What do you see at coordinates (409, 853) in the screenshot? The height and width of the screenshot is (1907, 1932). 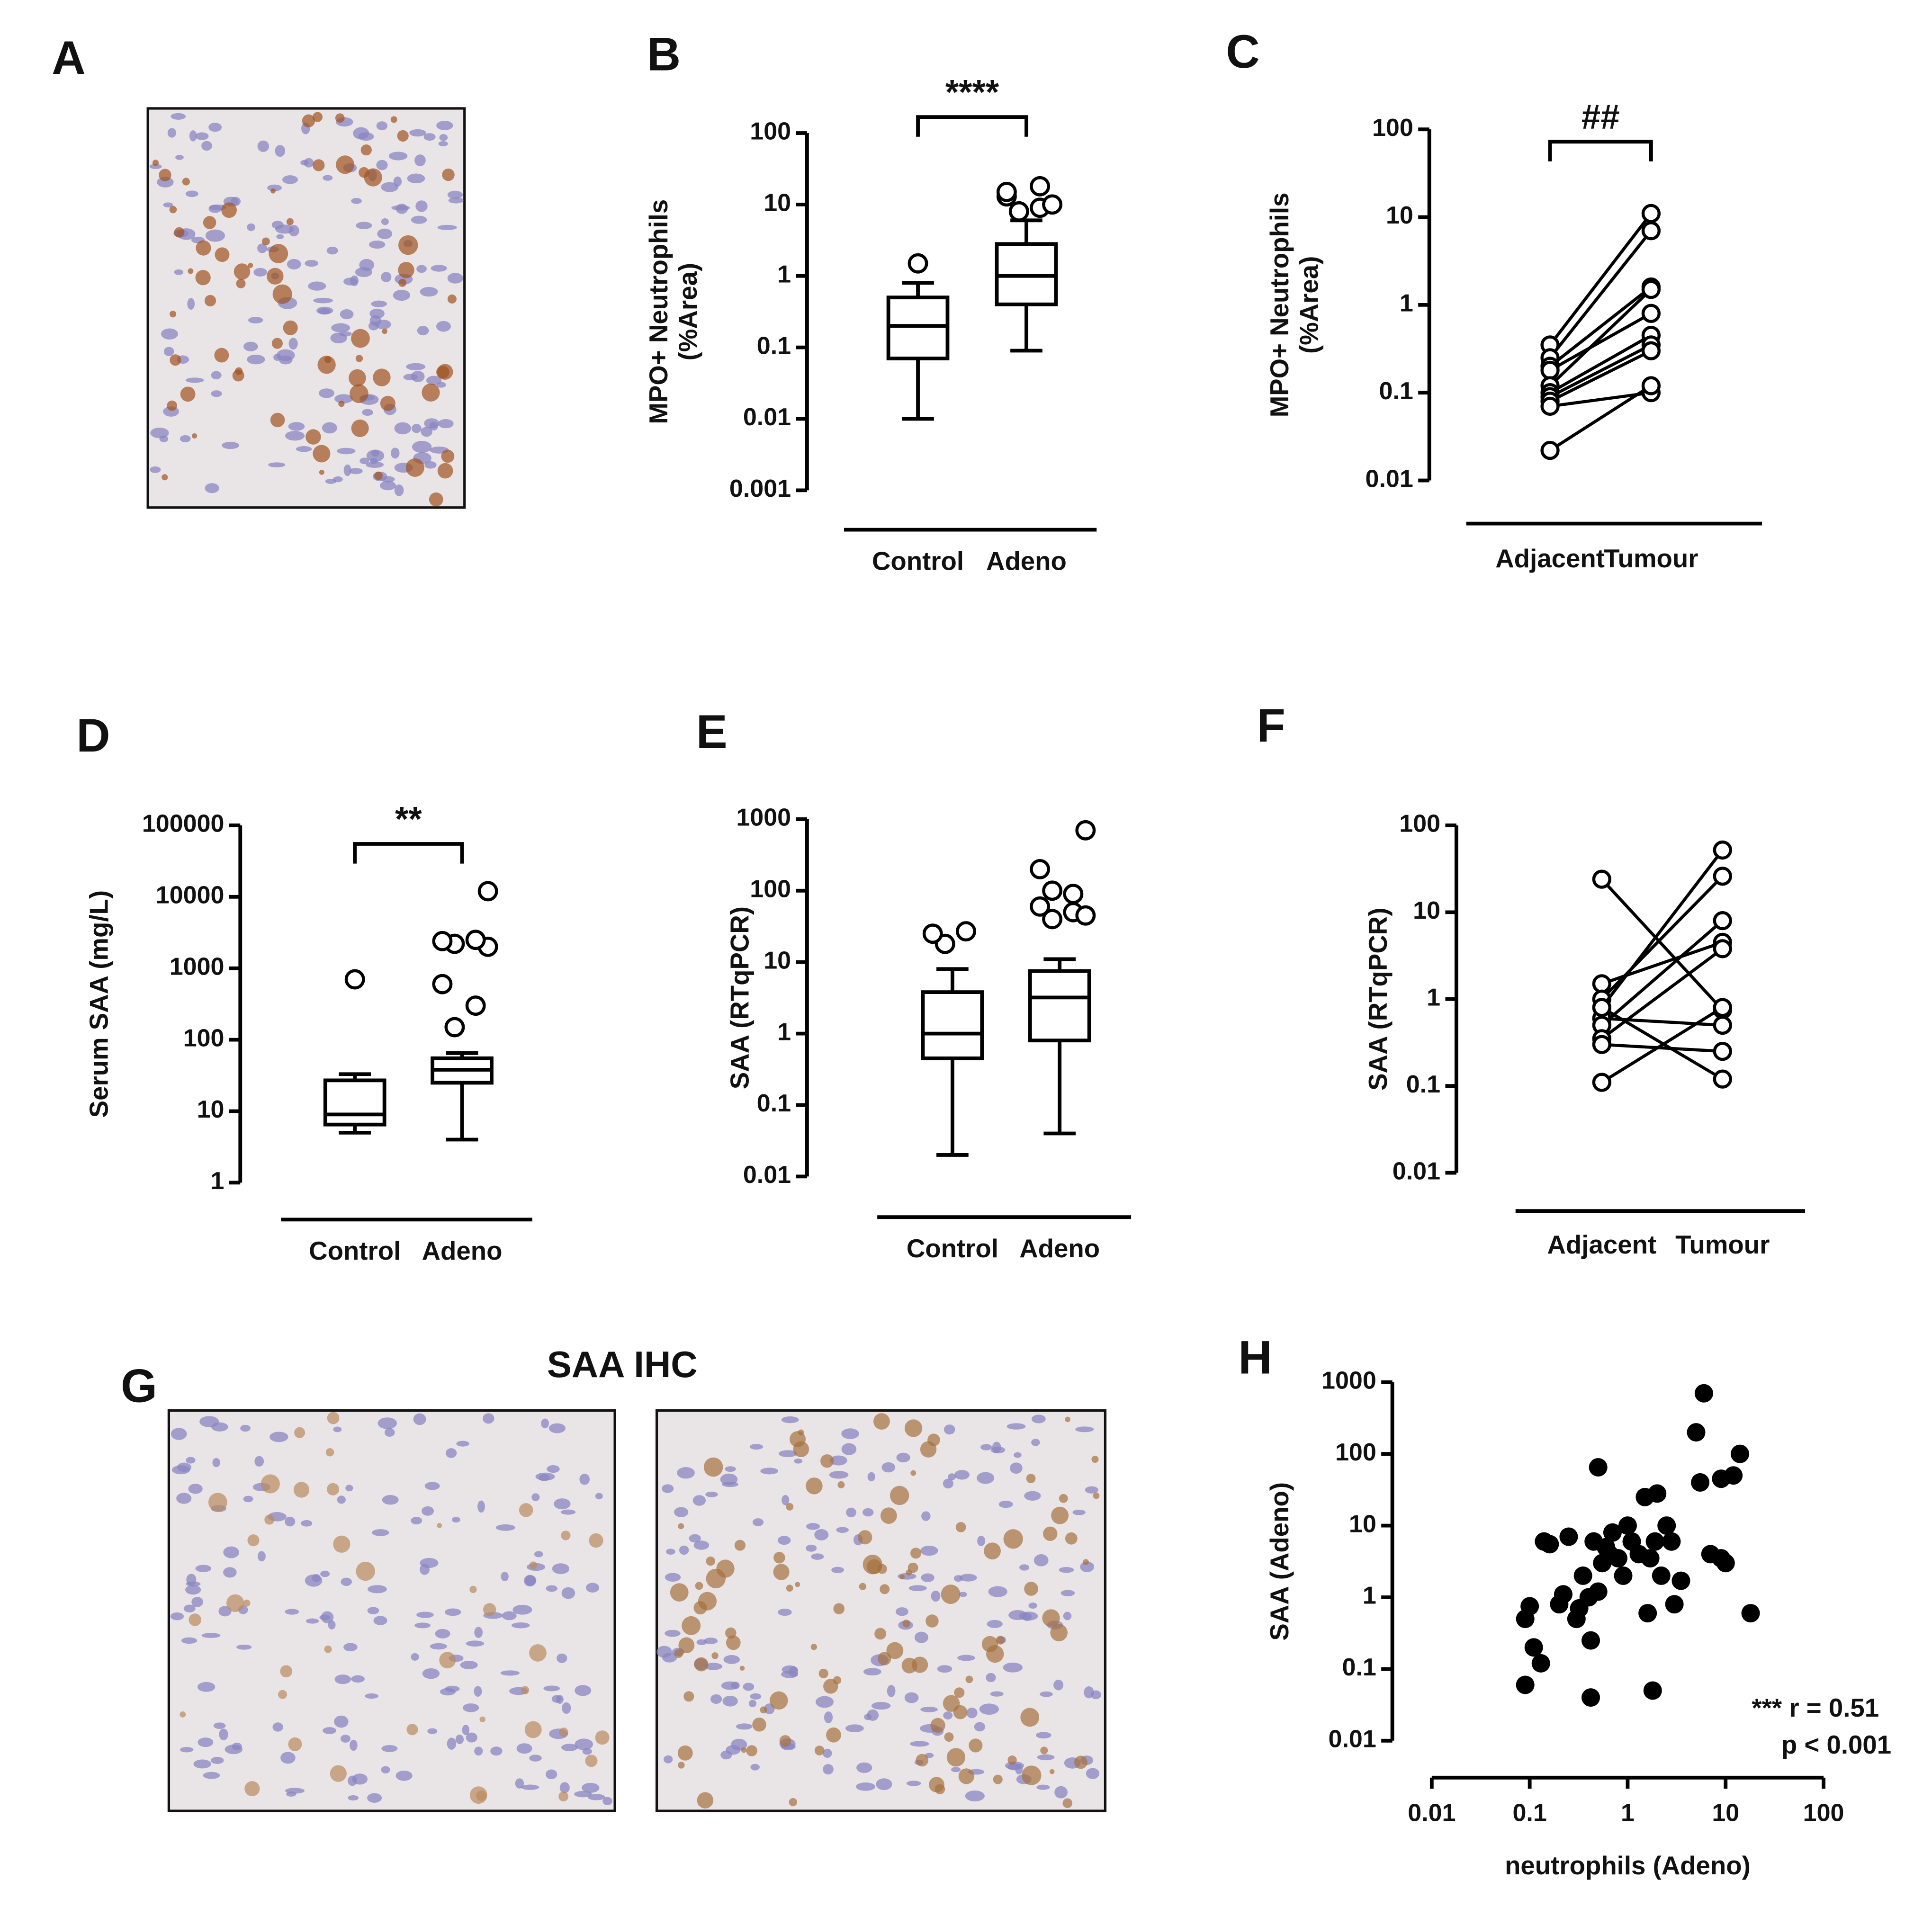 I see `significance-bracket` at bounding box center [409, 853].